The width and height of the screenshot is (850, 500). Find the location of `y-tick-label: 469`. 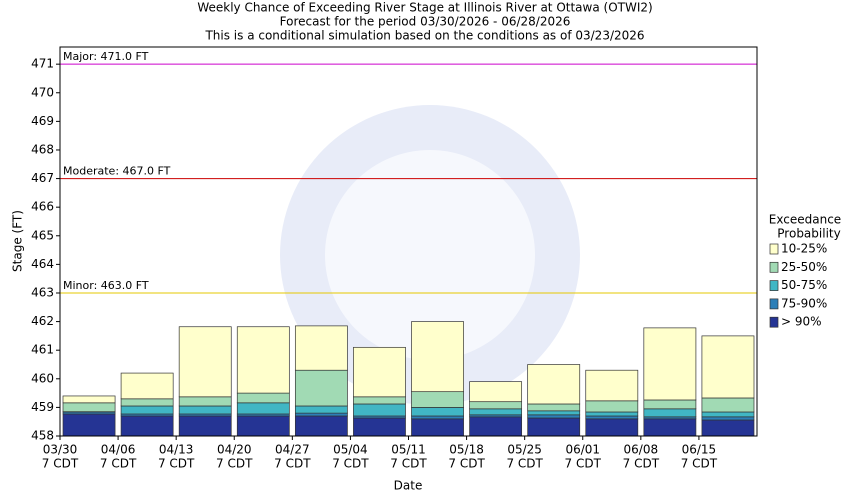

y-tick-label: 469 is located at coordinates (42, 121).